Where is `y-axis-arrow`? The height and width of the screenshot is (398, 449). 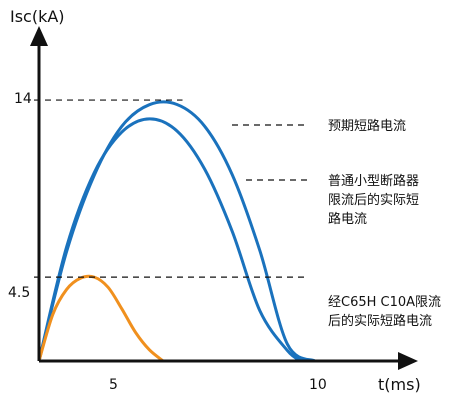
y-axis-arrow is located at coordinates (39, 36).